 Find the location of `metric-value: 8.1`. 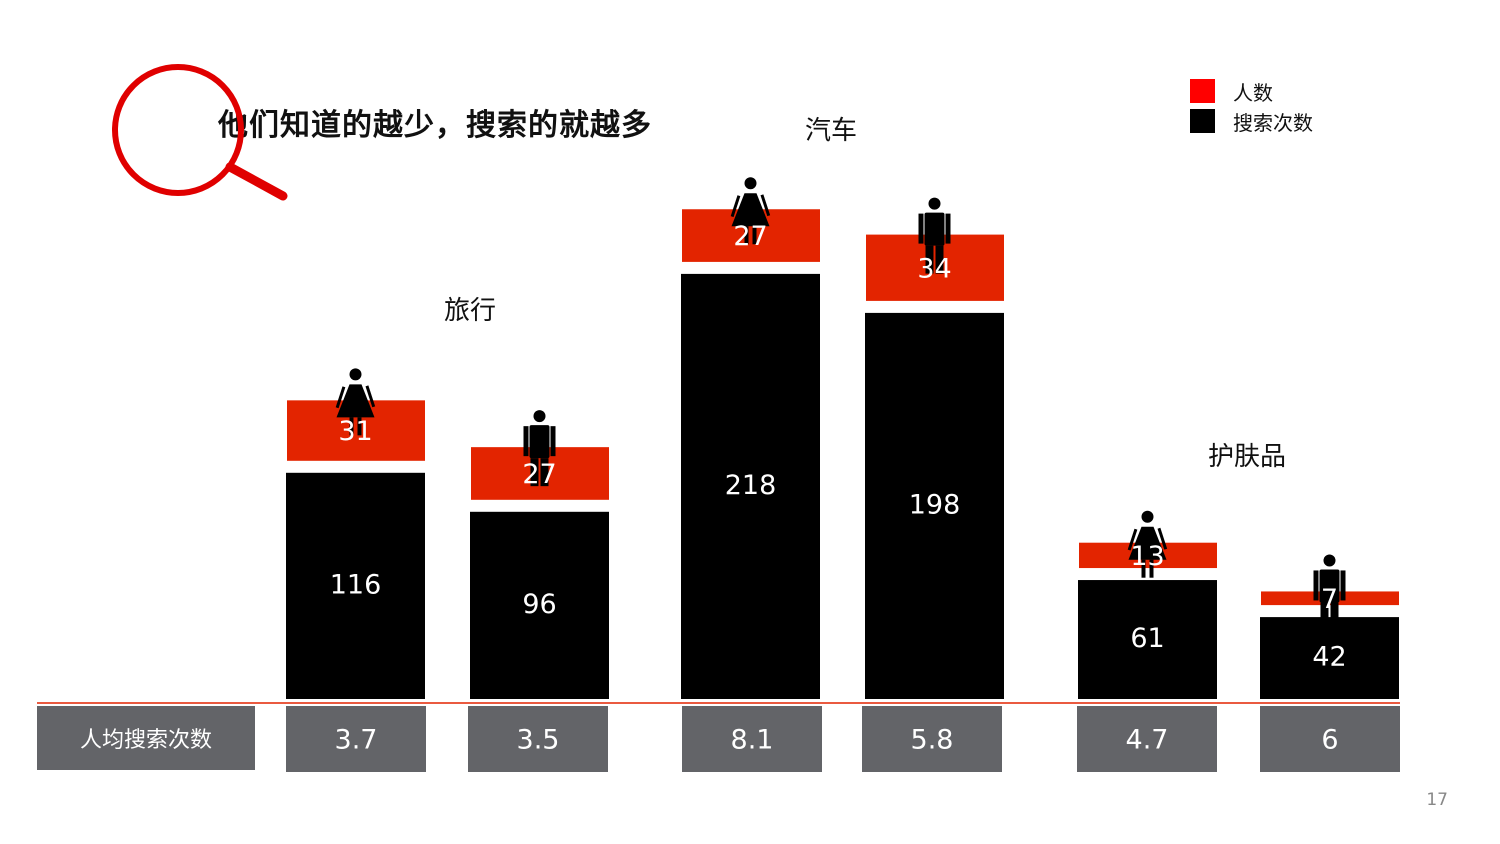

metric-value: 8.1 is located at coordinates (752, 740).